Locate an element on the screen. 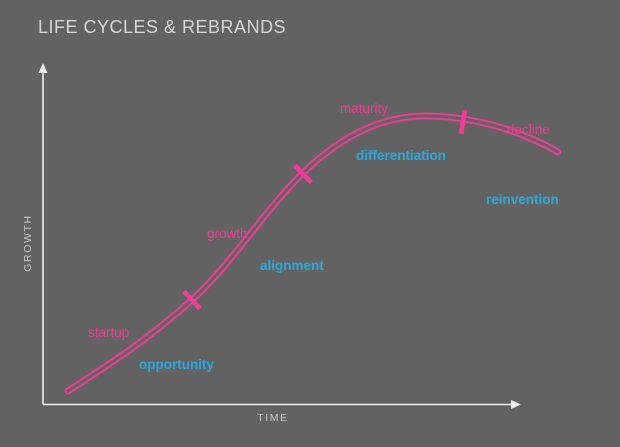 This screenshot has width=620, height=447. x-axis-label: TIME is located at coordinates (272, 418).